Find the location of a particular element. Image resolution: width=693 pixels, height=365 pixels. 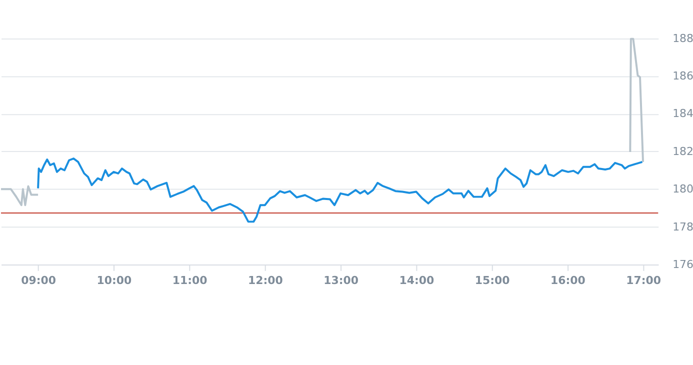

y-tick-label: 180 is located at coordinates (682, 189).